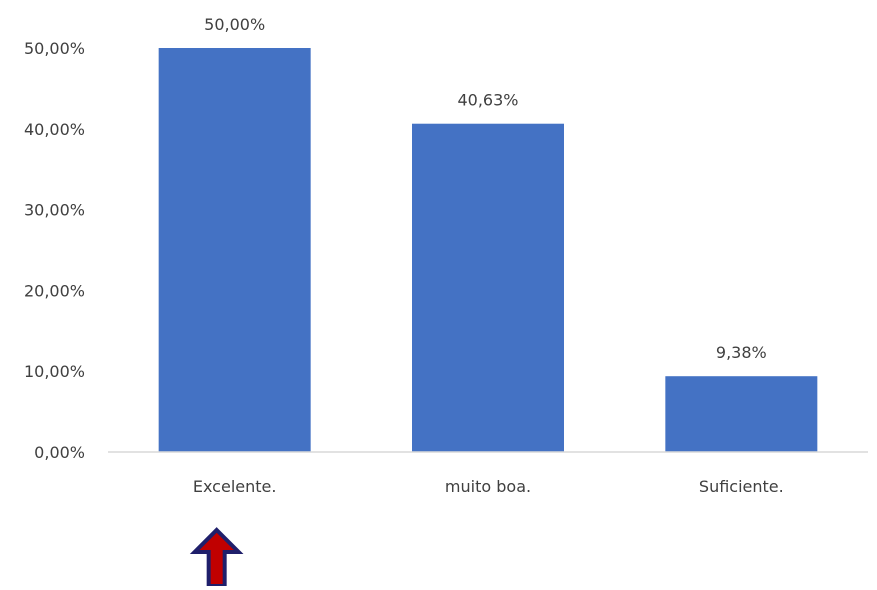 The image size is (877, 590). What do you see at coordinates (235, 486) in the screenshot?
I see `x-tick-label: Excelente.` at bounding box center [235, 486].